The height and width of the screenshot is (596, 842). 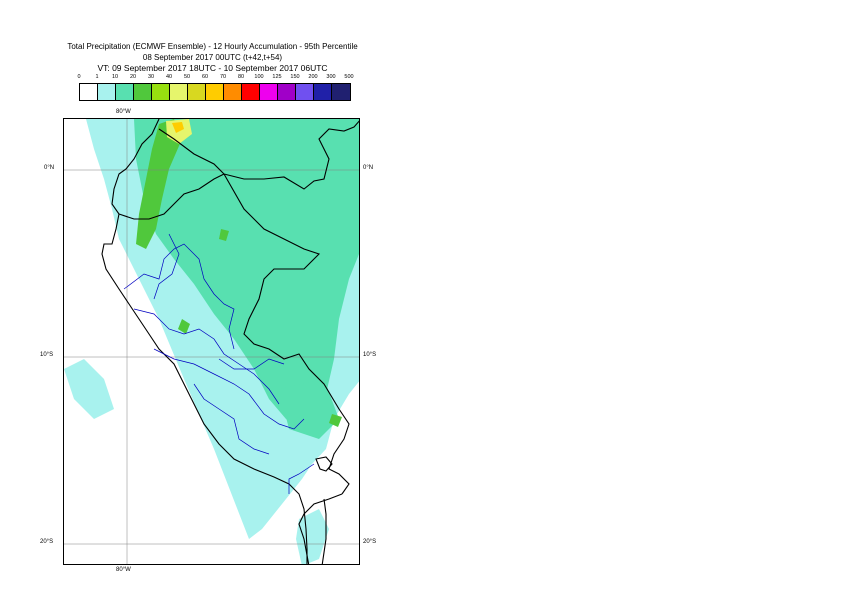 What do you see at coordinates (295, 77) in the screenshot?
I see `legend-label: 150` at bounding box center [295, 77].